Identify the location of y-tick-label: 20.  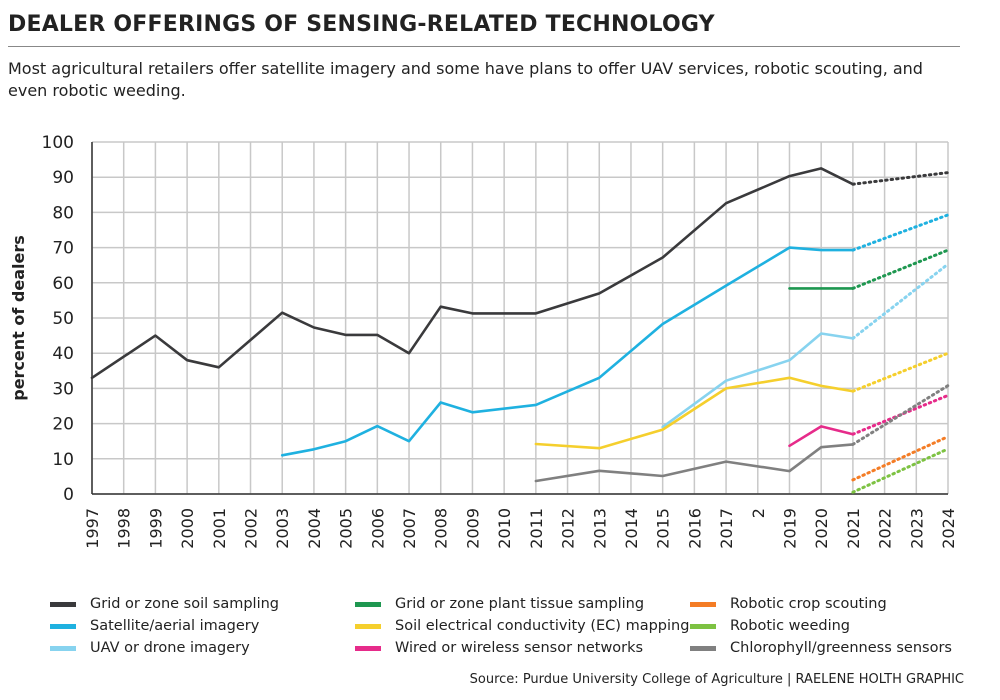
(63, 425).